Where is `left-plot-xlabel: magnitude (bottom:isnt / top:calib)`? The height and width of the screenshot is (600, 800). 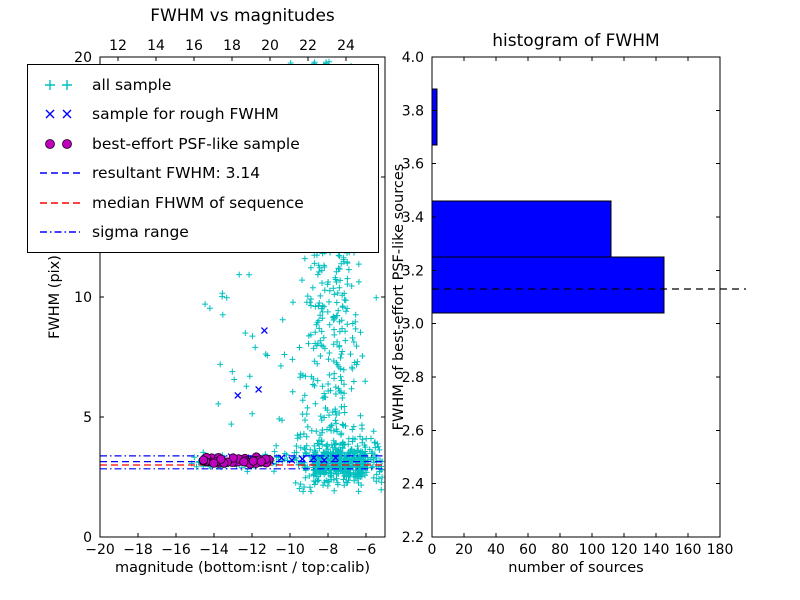 left-plot-xlabel: magnitude (bottom:isnt / top:calib) is located at coordinates (242, 568).